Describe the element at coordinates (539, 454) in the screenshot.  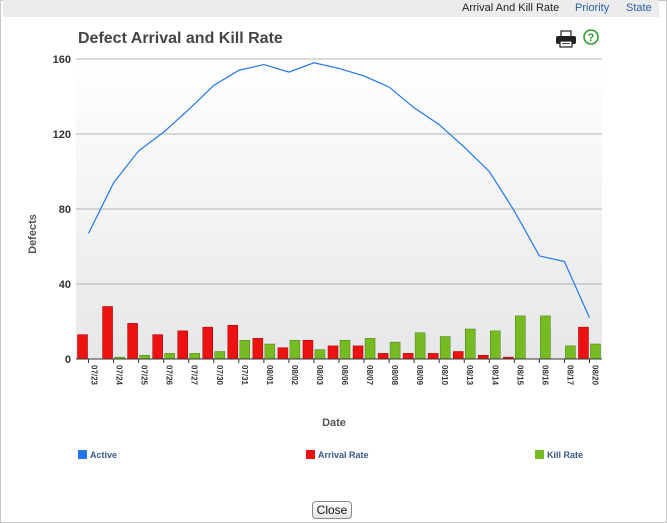
I see `legend-swatch-kill-rate` at that location.